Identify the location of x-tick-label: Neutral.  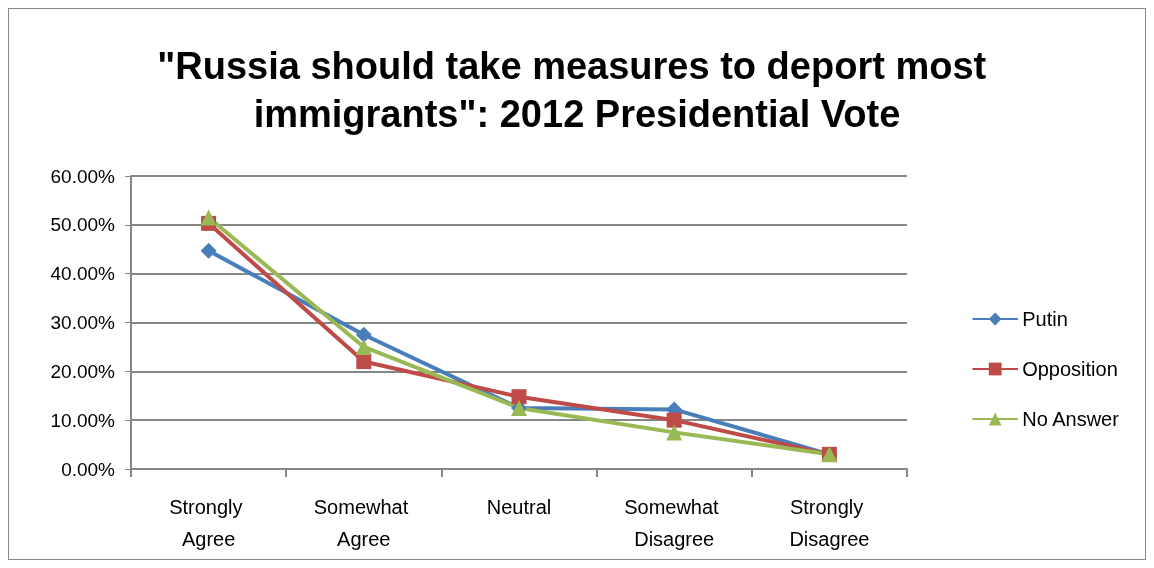
(519, 507).